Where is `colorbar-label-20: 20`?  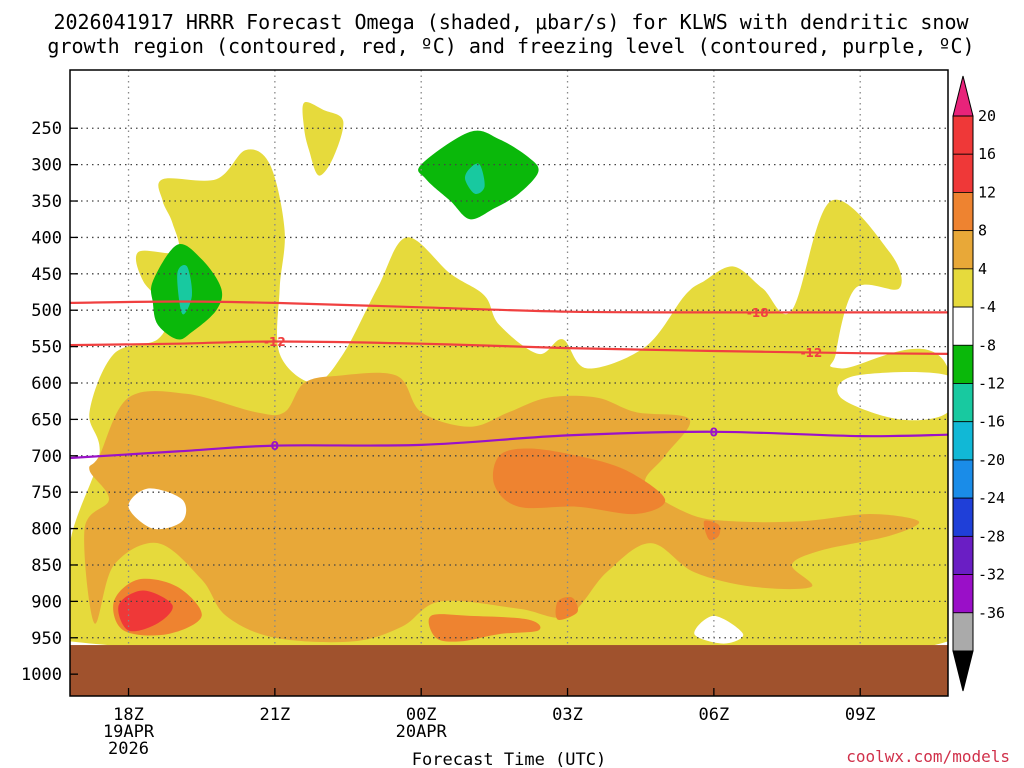 colorbar-label-20: 20 is located at coordinates (987, 116).